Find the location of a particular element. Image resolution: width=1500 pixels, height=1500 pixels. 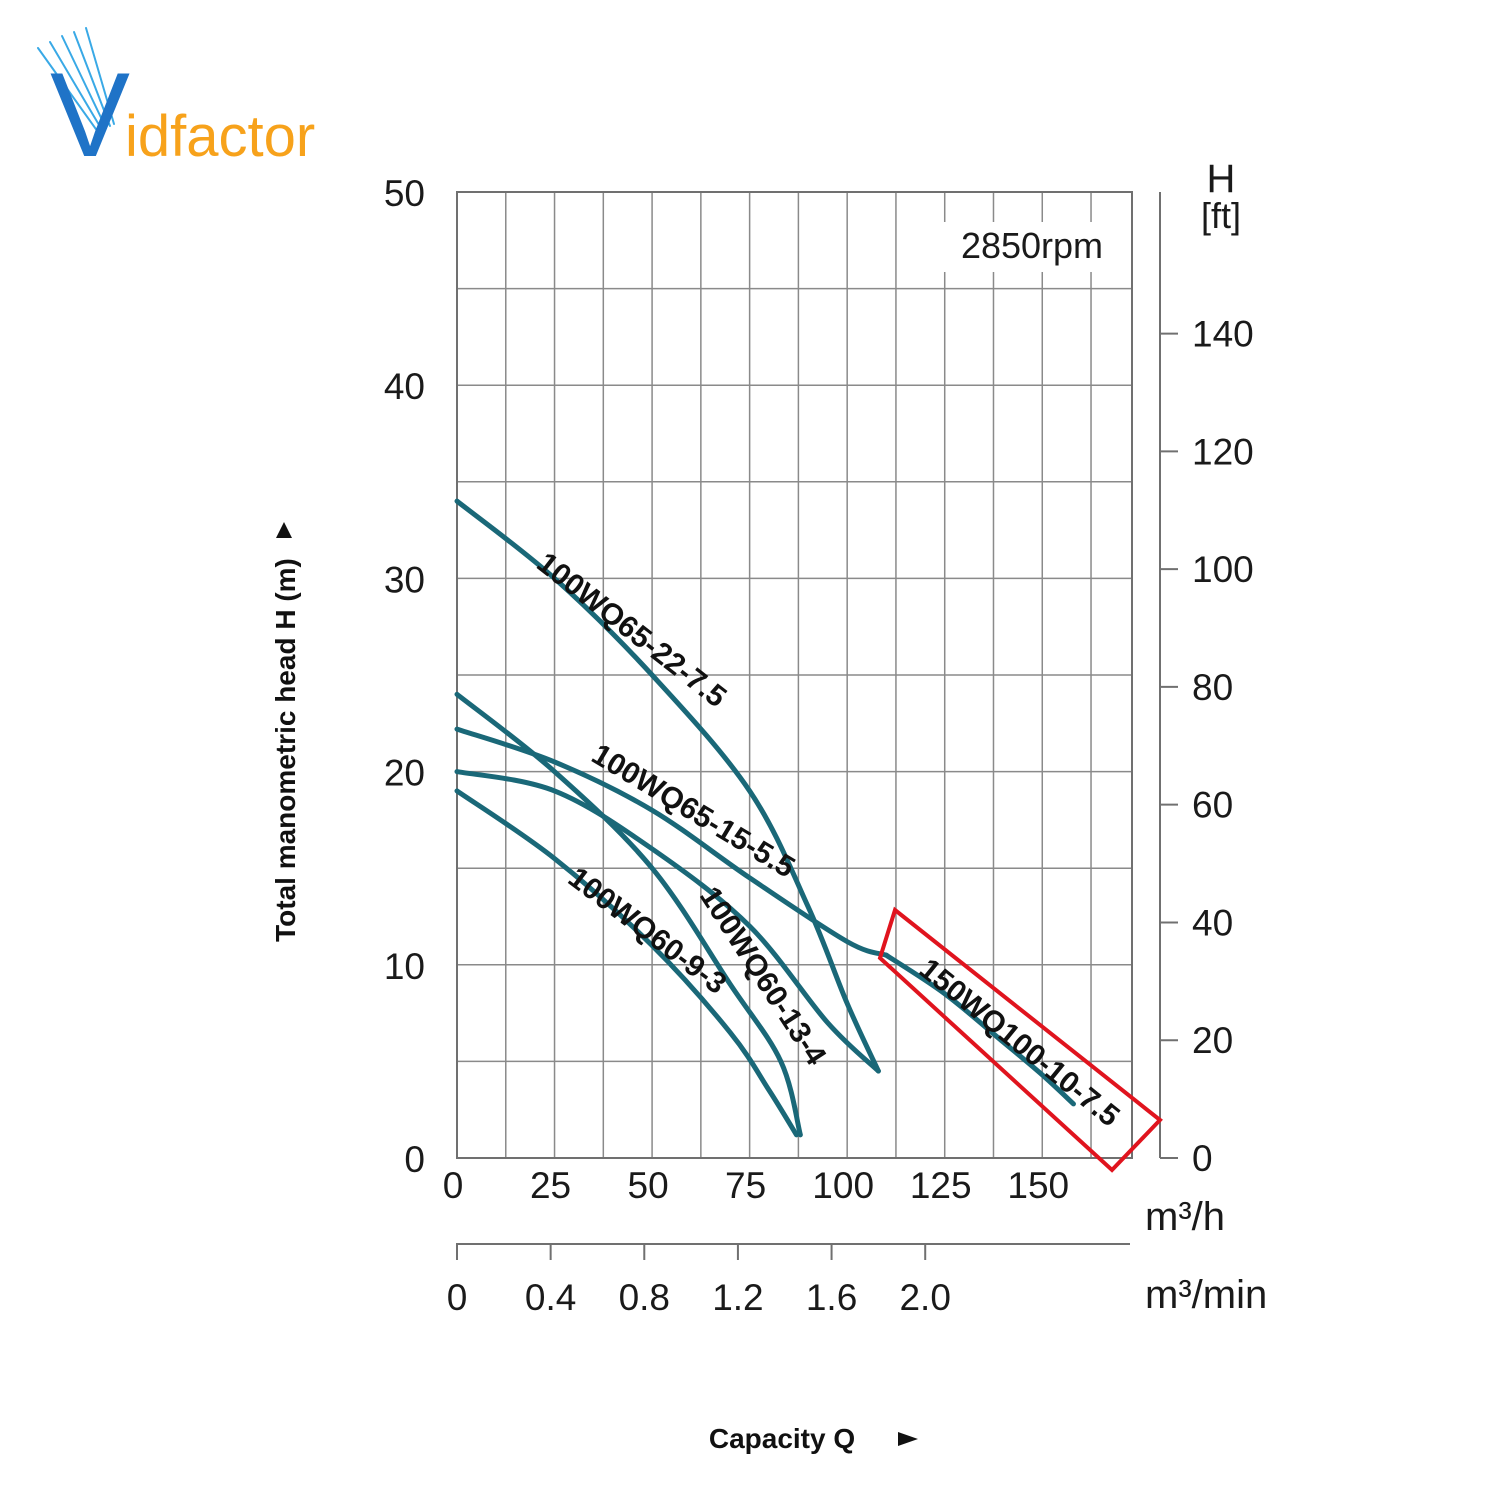

x2-axis-ticks: 0 0.4 0.8 1.2 1.6 2.0 is located at coordinates (699, 1281).